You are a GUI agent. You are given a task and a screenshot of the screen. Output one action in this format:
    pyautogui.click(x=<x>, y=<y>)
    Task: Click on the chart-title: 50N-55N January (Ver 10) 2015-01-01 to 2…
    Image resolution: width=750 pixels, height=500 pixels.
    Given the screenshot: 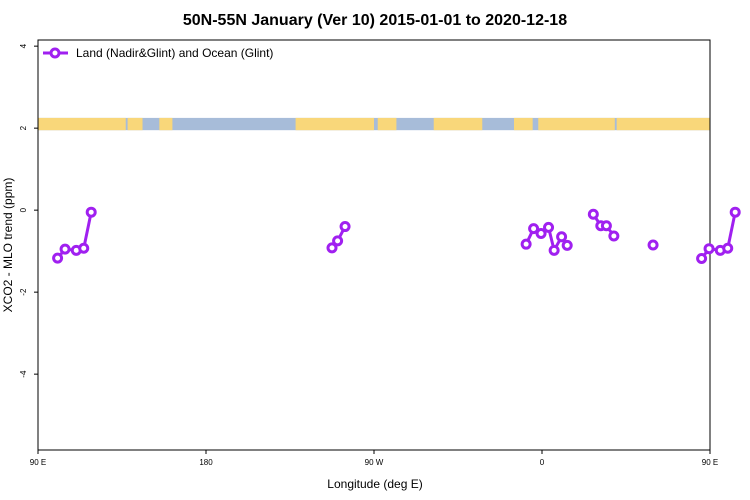 What is the action you would take?
    pyautogui.click(x=375, y=20)
    